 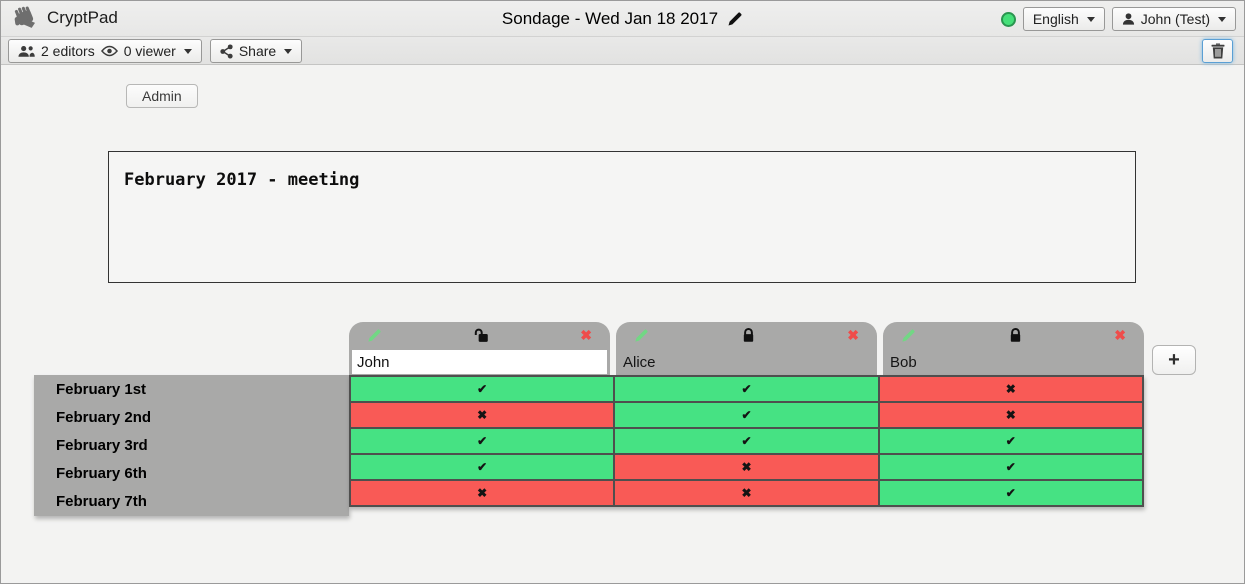 What do you see at coordinates (149, 51) in the screenshot?
I see `viewers-count-label: 0 viewer` at bounding box center [149, 51].